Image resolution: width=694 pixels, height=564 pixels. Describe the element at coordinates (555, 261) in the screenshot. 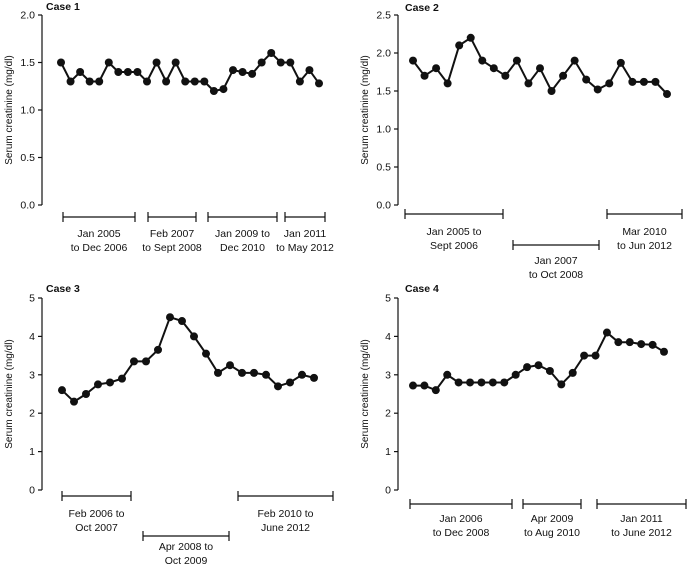

I see `period-label: Jan 2007` at that location.